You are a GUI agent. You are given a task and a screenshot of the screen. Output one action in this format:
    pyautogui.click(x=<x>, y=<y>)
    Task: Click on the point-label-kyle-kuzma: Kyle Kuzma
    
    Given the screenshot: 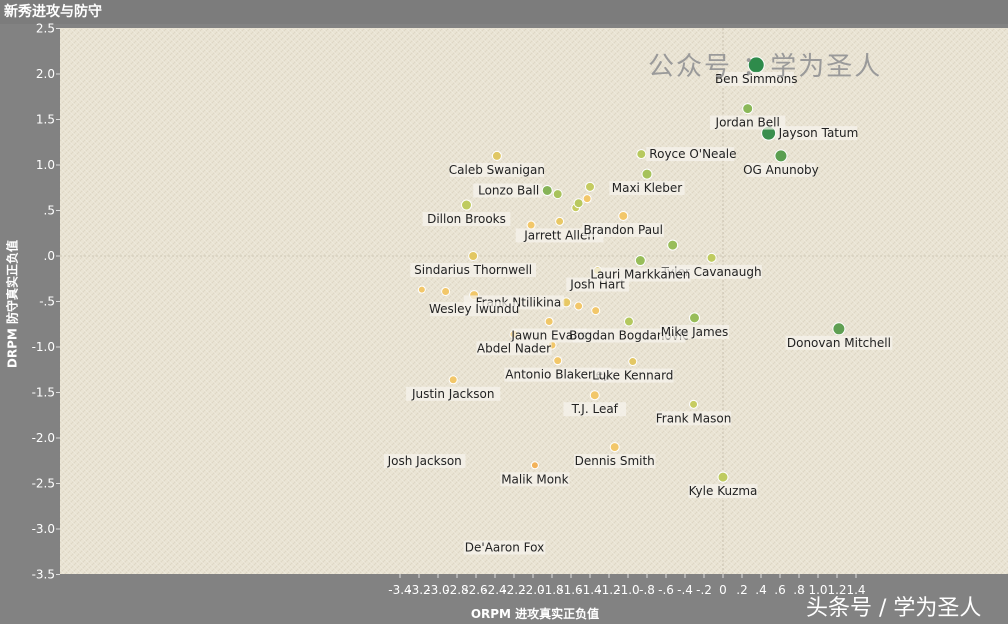 What is the action you would take?
    pyautogui.click(x=723, y=491)
    